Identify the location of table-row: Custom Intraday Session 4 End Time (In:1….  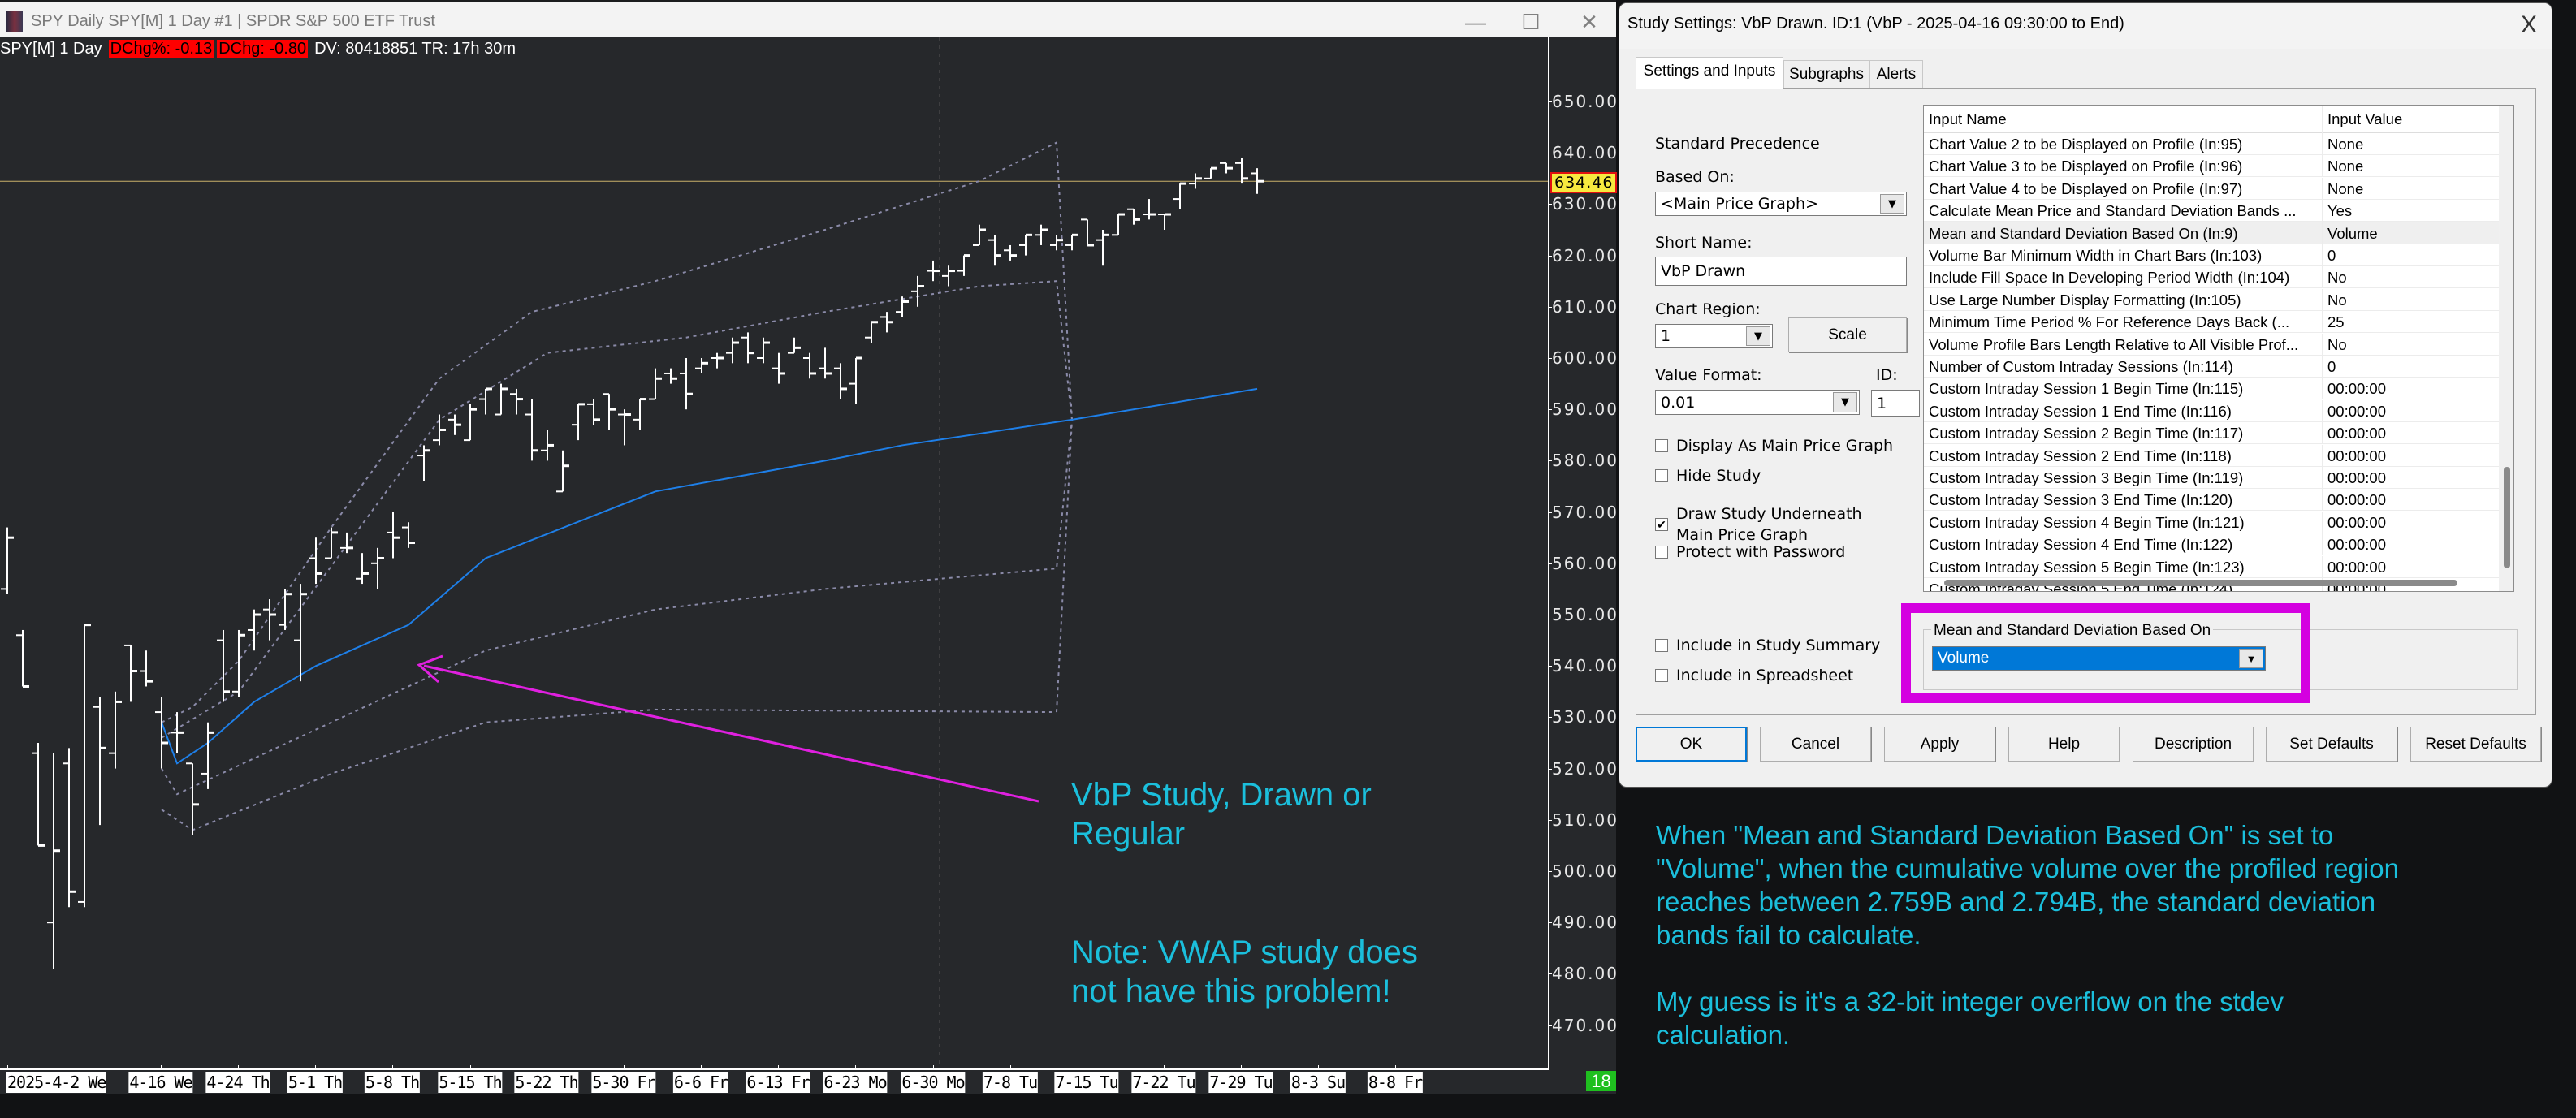
(2211, 545).